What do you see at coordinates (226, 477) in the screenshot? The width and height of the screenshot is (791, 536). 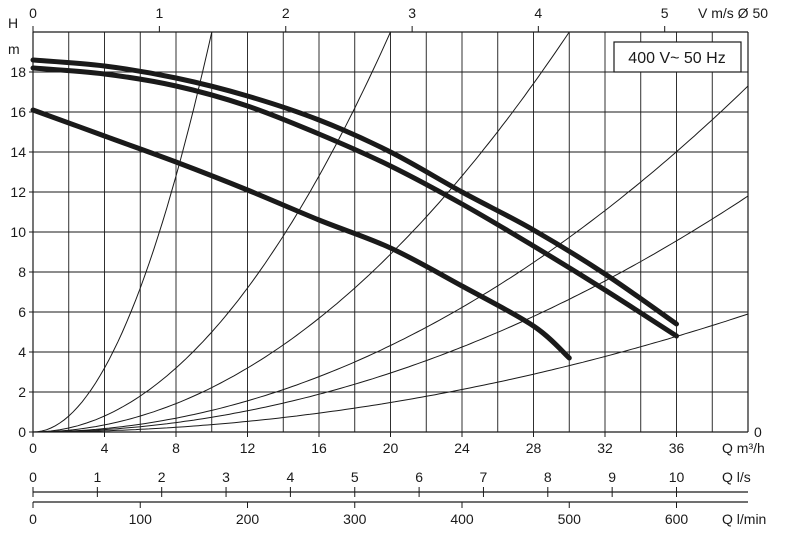 I see `ls-tick-label: 3` at bounding box center [226, 477].